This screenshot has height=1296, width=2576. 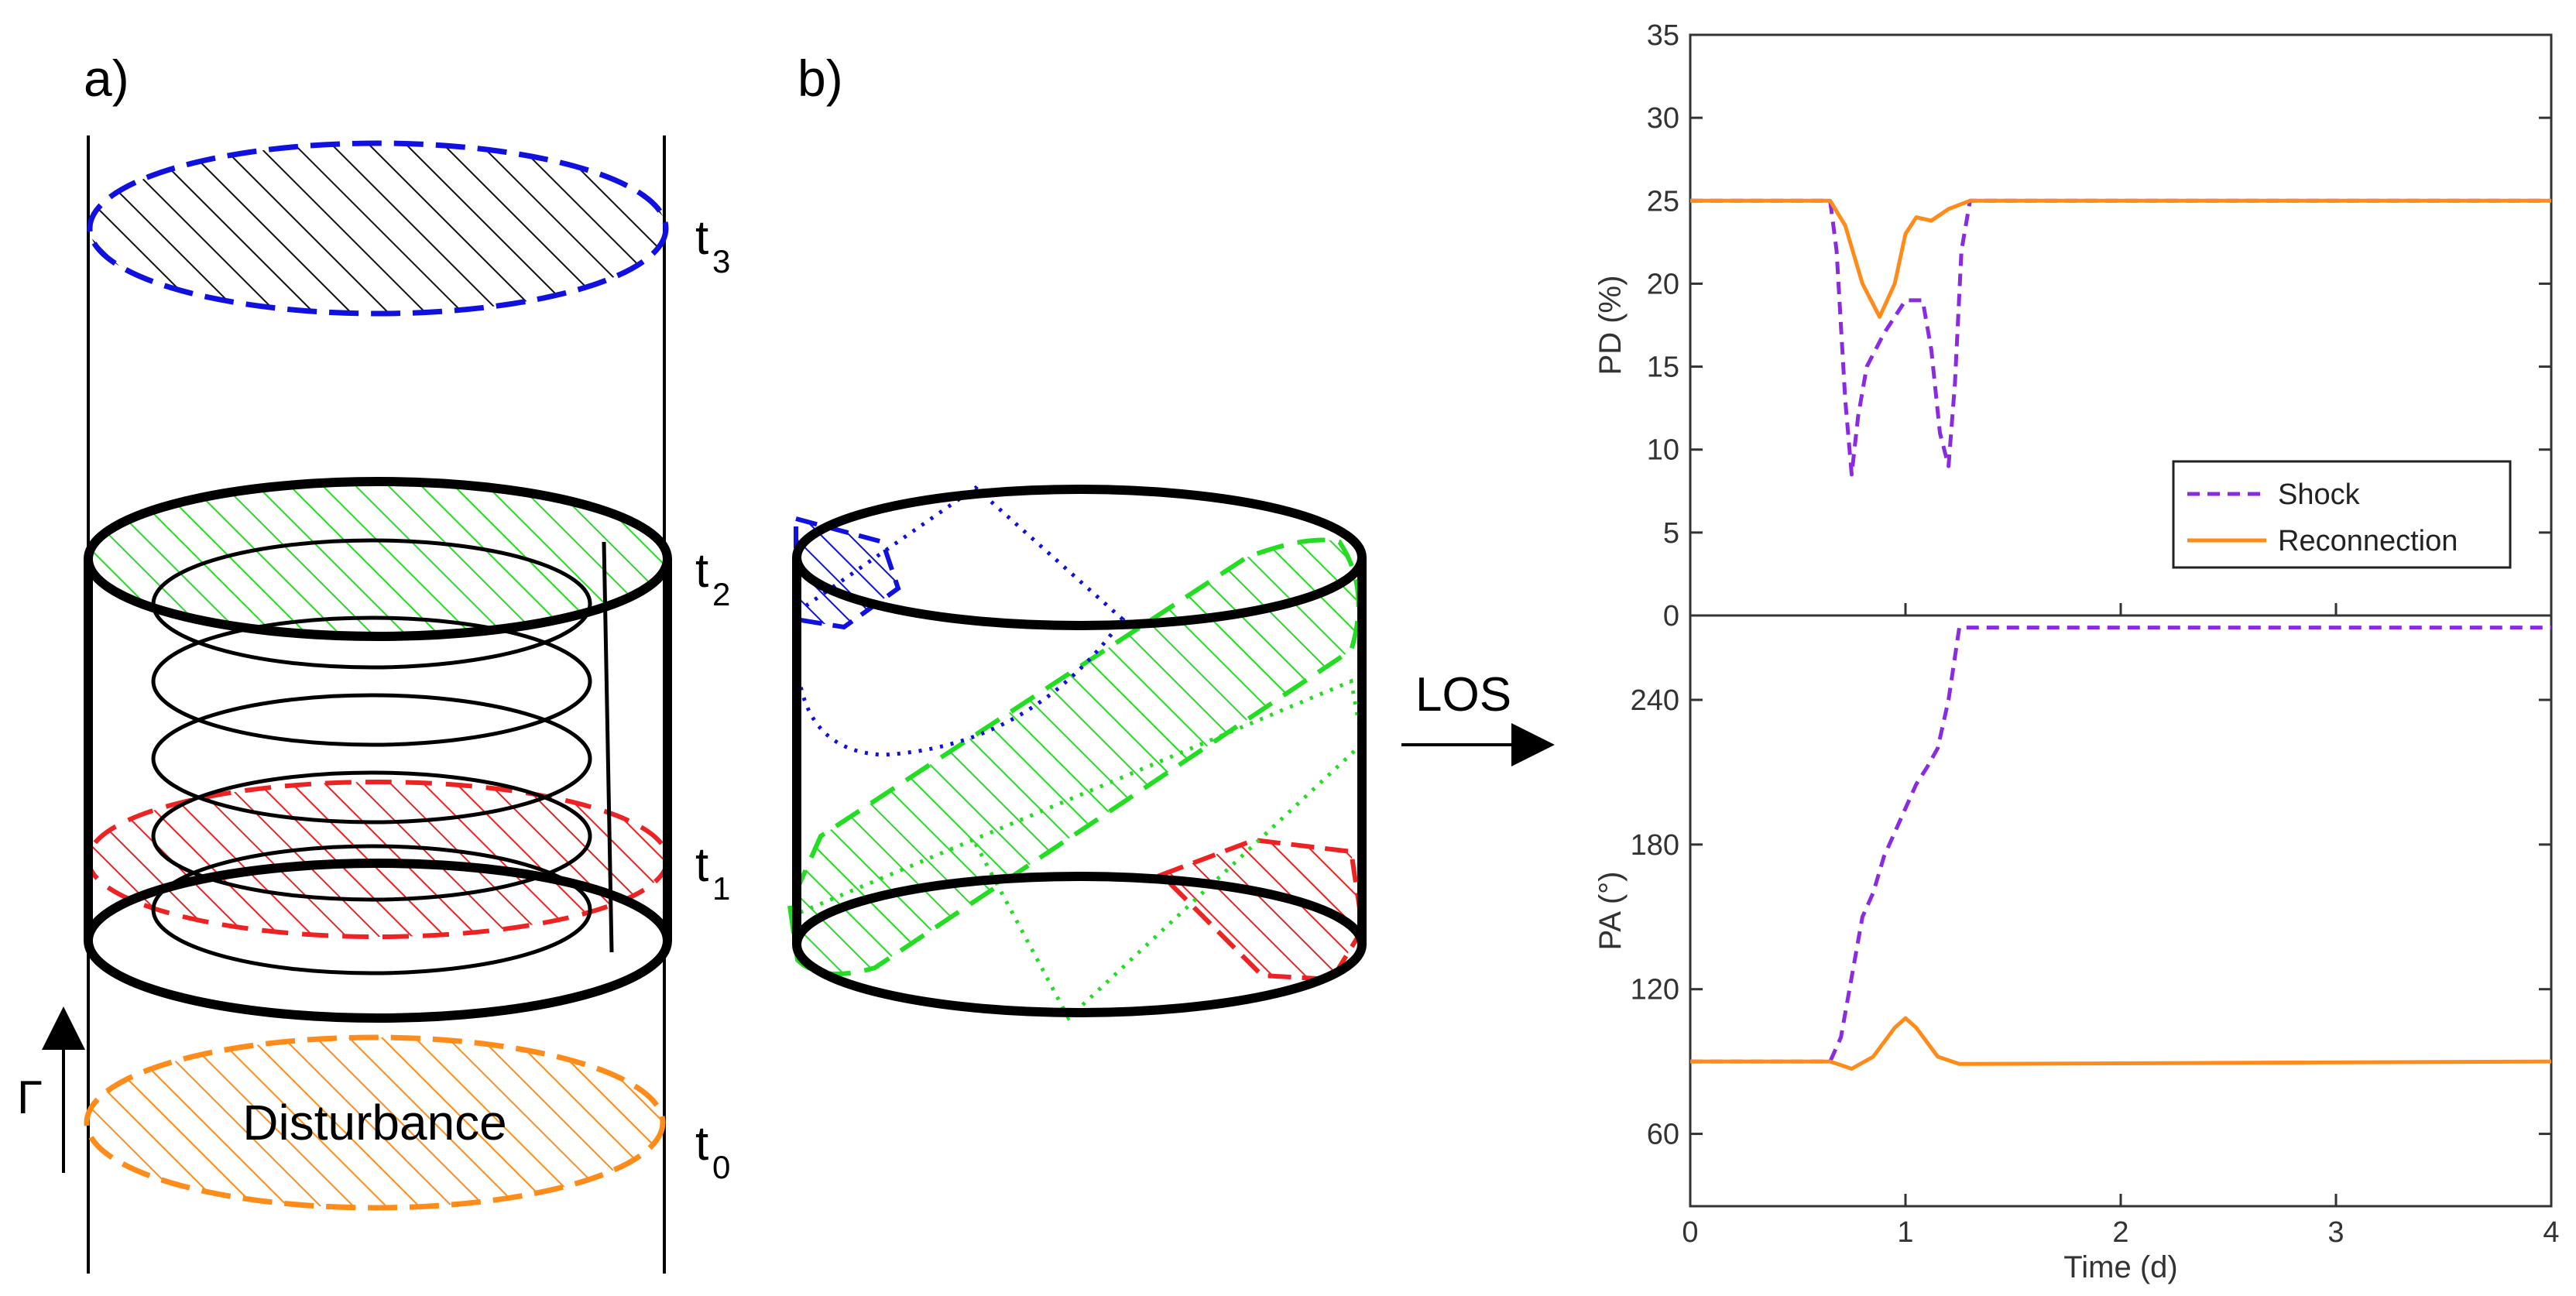 What do you see at coordinates (1690, 1232) in the screenshot?
I see `pa-xtick-label-0: 0` at bounding box center [1690, 1232].